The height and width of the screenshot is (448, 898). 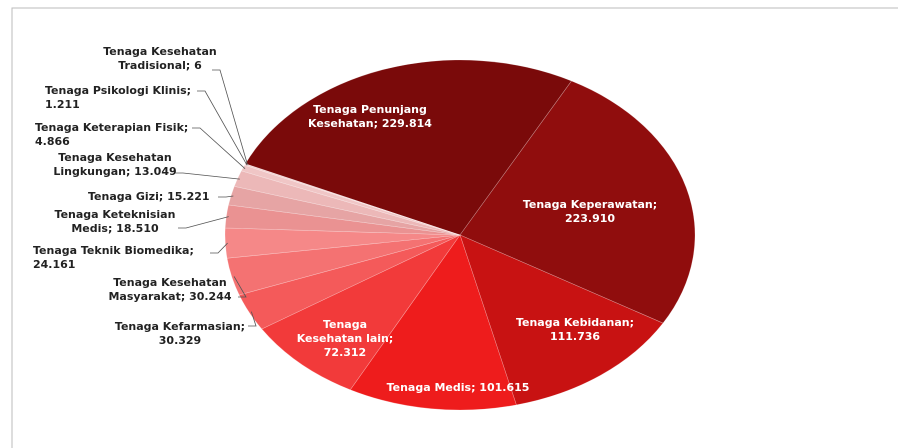 I want to click on data-label: Tenaga Penunjang Kesehatan; 229.814, so click(x=370, y=116).